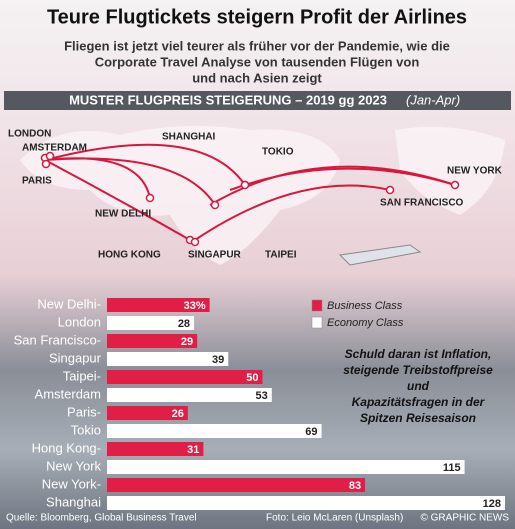 Image resolution: width=515 pixels, height=529 pixels. What do you see at coordinates (418, 418) in the screenshot?
I see `annotation: Spitzen Reisesaison` at bounding box center [418, 418].